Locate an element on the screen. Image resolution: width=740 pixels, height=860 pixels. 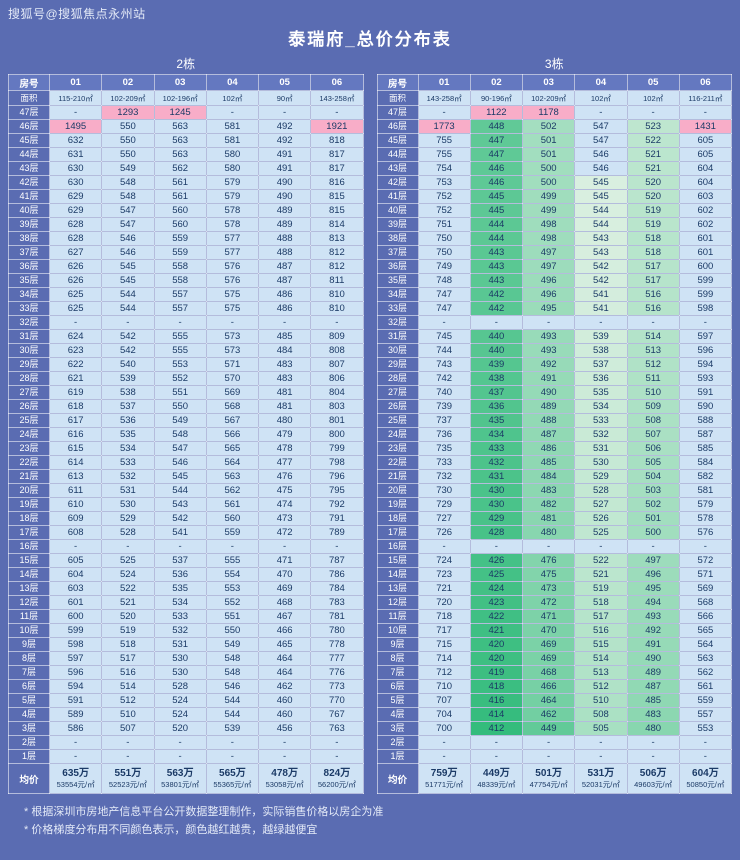
floor-row: 1层 - - - - - - is located at coordinates (554, 756).